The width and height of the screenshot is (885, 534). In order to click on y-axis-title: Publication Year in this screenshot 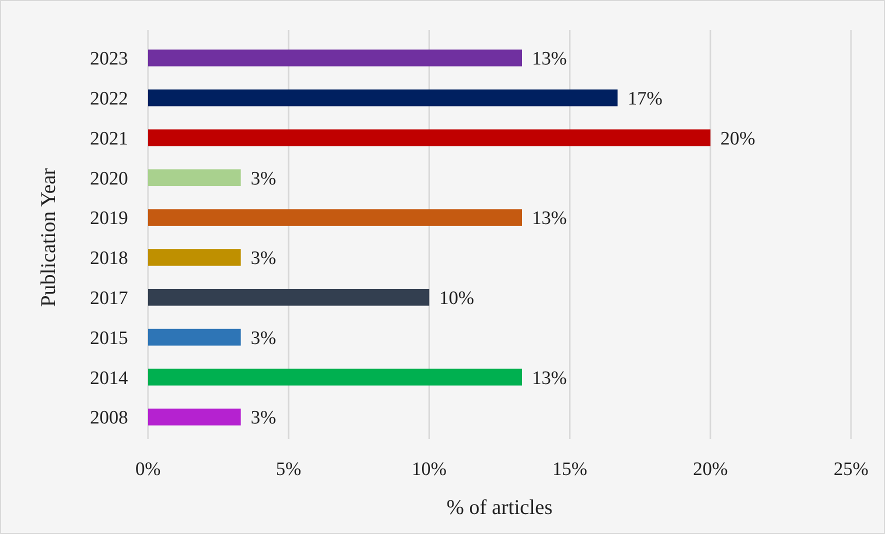, I will do `click(48, 237)`.